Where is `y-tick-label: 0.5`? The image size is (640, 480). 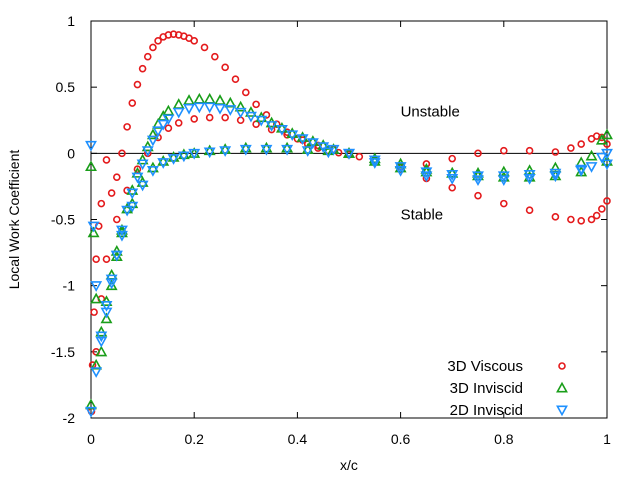 y-tick-label: 0.5 is located at coordinates (66, 87).